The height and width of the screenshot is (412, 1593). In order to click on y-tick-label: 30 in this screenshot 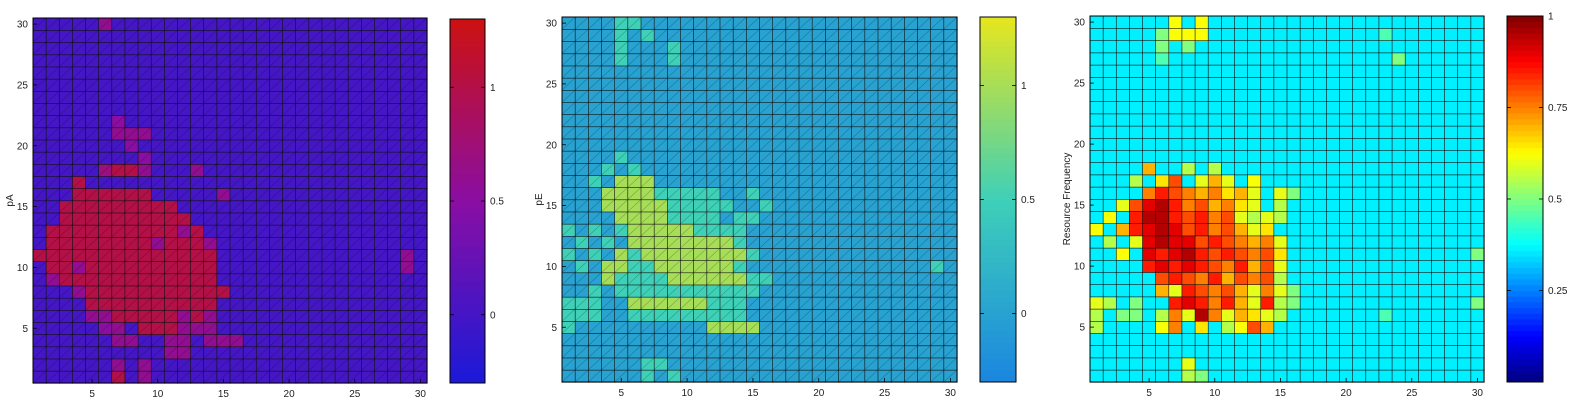, I will do `click(552, 24)`.